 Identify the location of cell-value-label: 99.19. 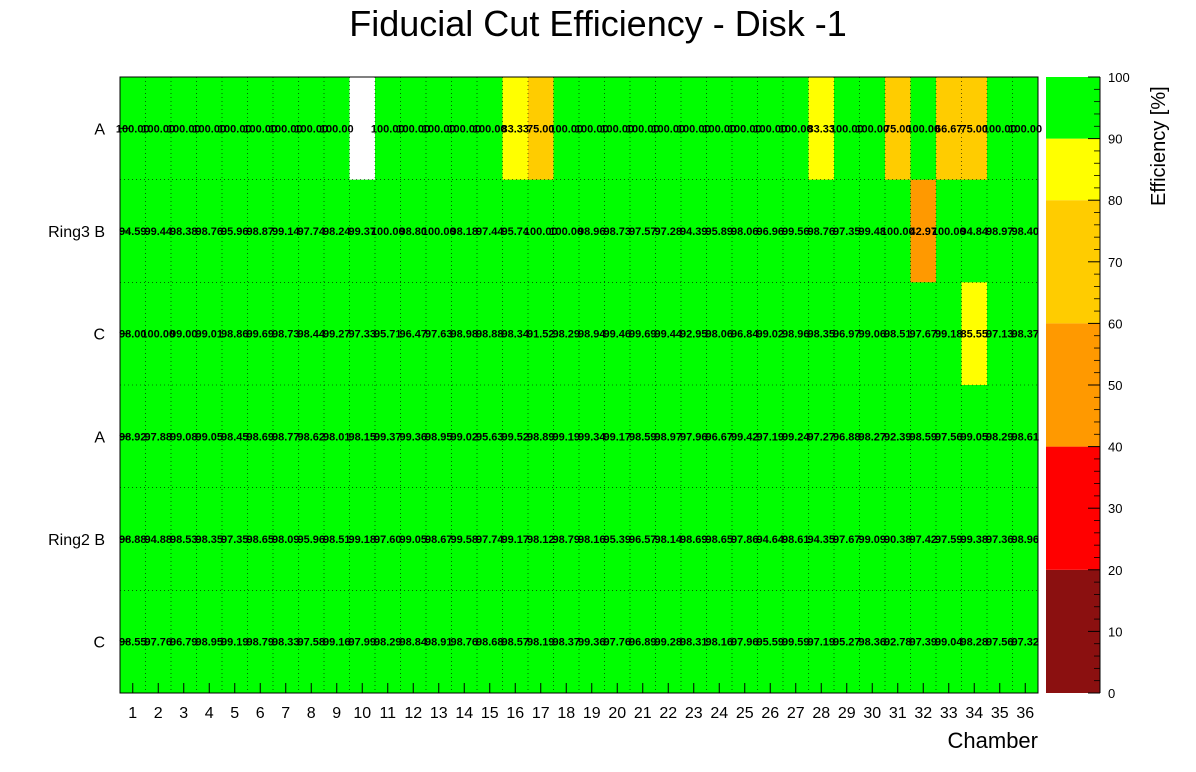
(566, 437).